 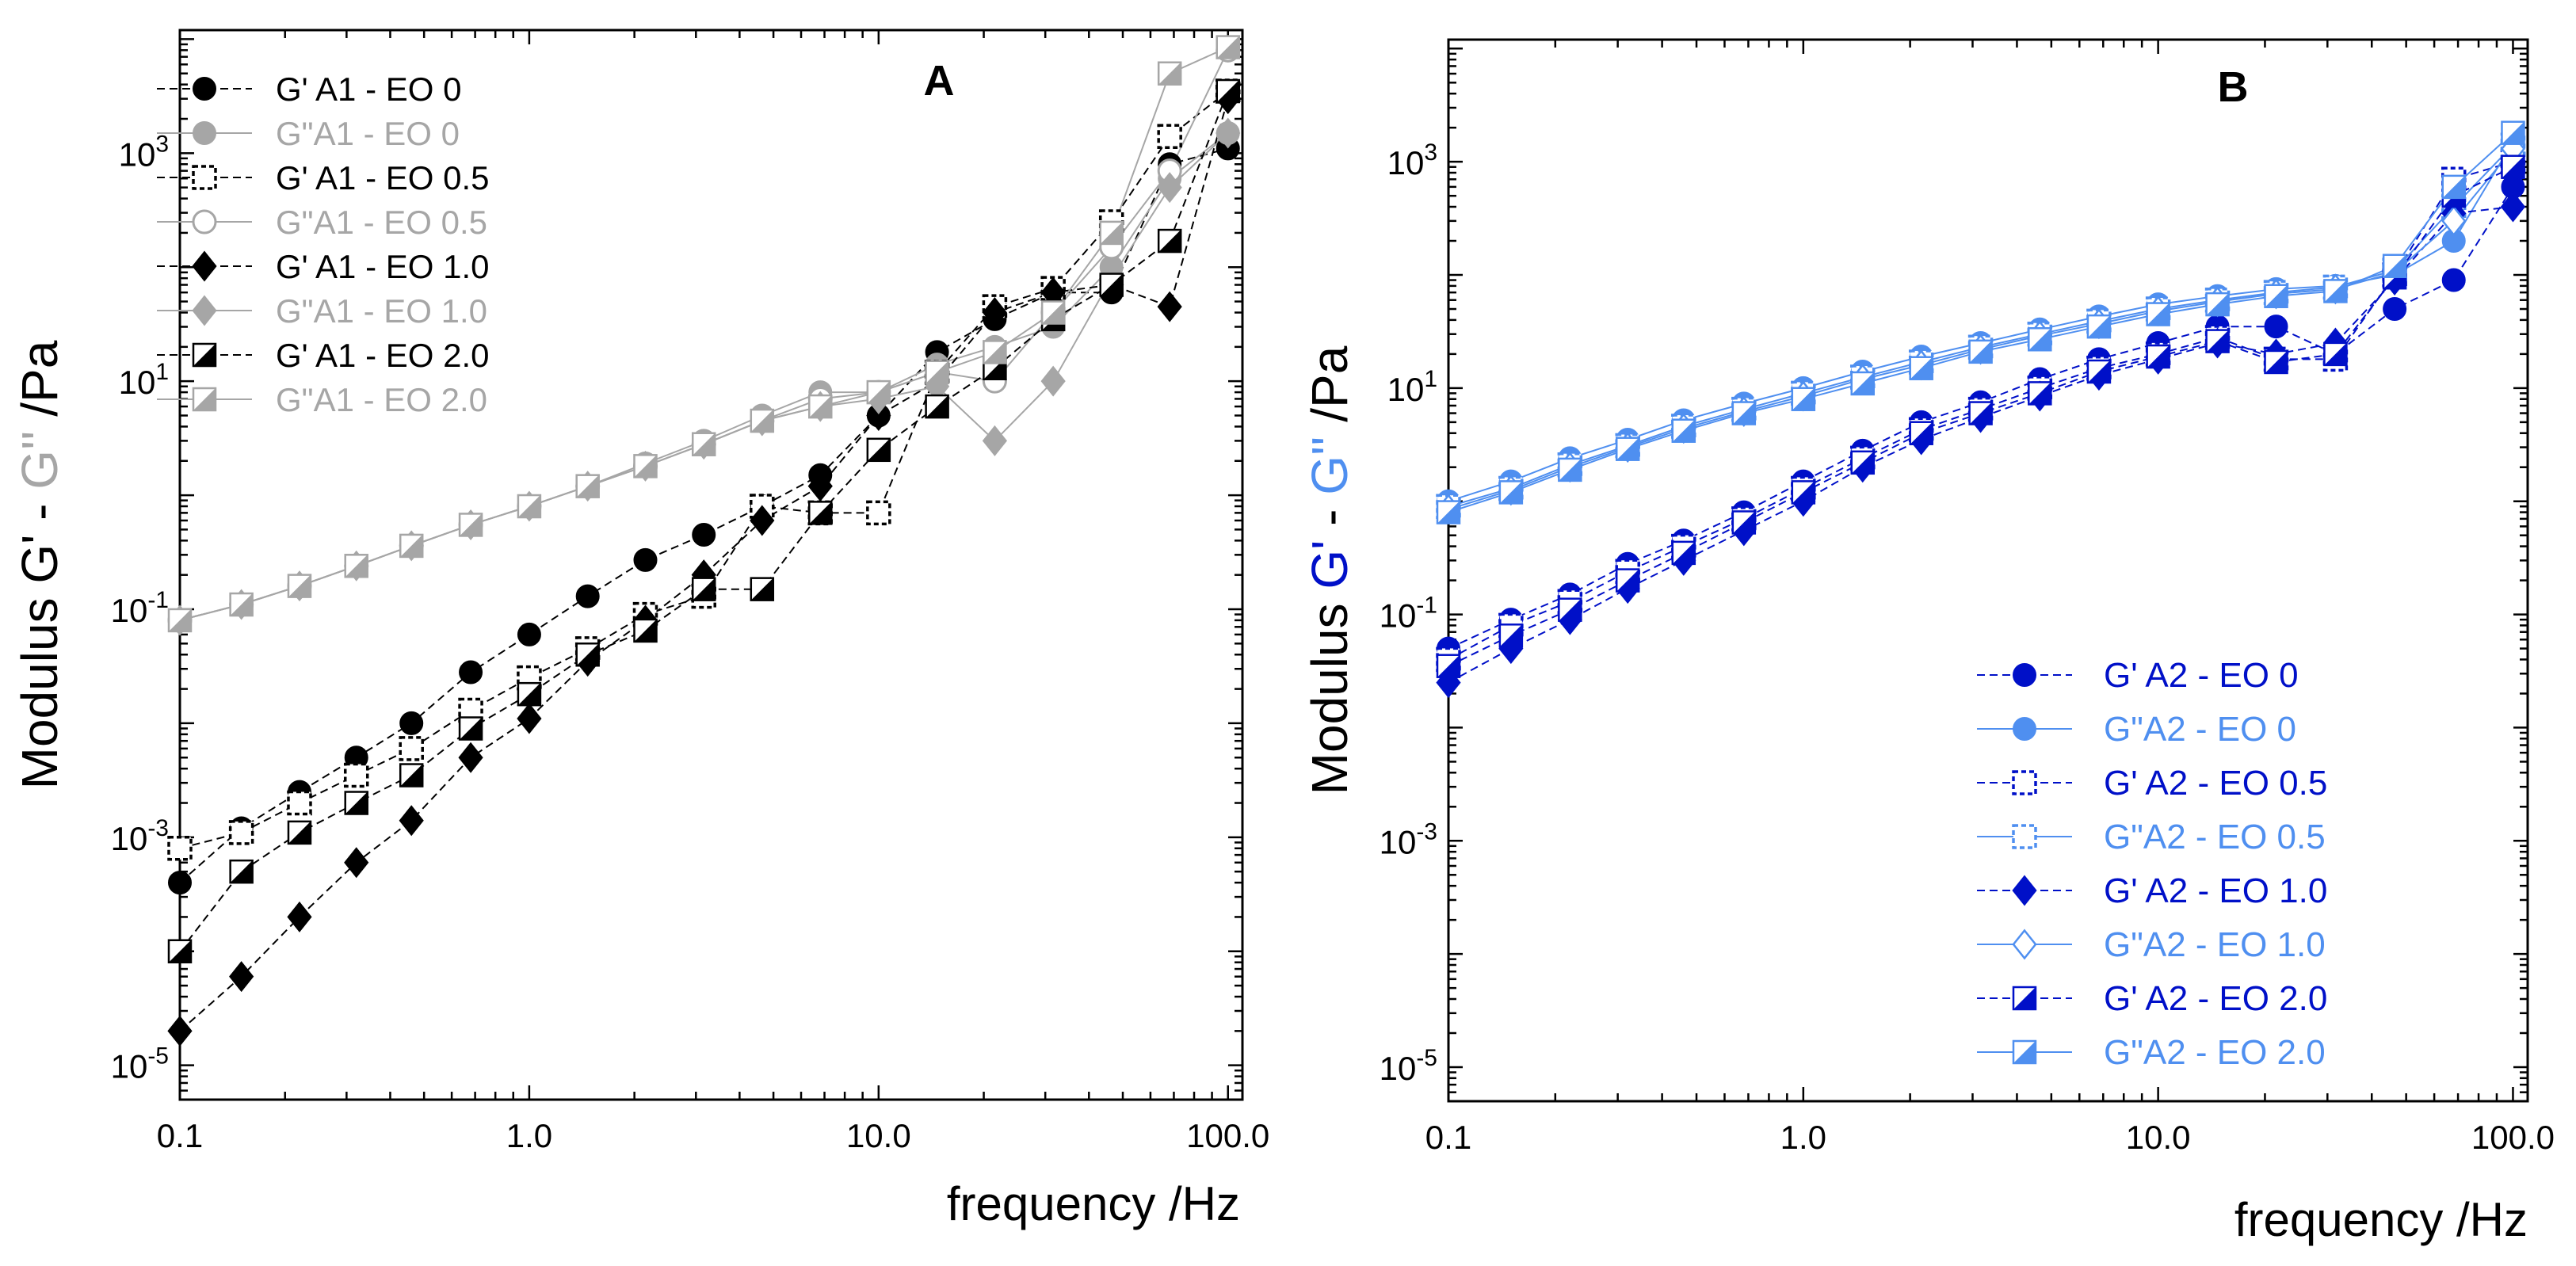 What do you see at coordinates (2215, 1052) in the screenshot?
I see `legend-label: G"A2 - EO 2.0` at bounding box center [2215, 1052].